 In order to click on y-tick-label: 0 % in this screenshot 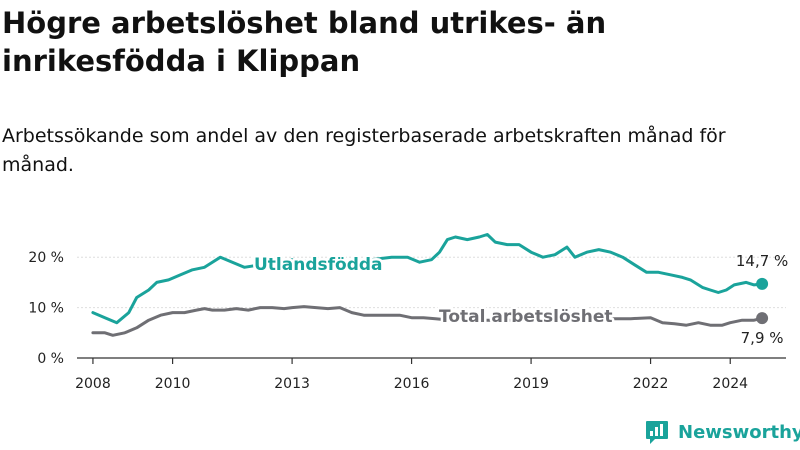, I will do `click(50, 359)`.